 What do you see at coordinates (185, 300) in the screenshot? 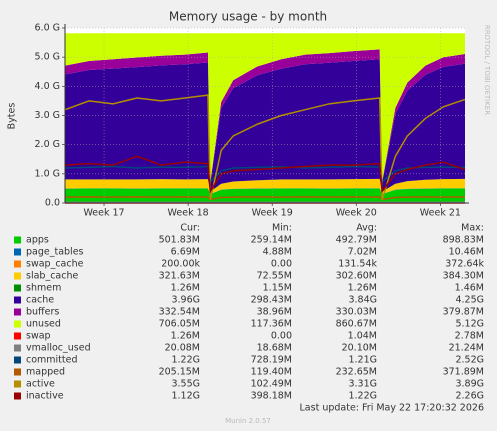
I see `legend-stat: 3.96G` at bounding box center [185, 300].